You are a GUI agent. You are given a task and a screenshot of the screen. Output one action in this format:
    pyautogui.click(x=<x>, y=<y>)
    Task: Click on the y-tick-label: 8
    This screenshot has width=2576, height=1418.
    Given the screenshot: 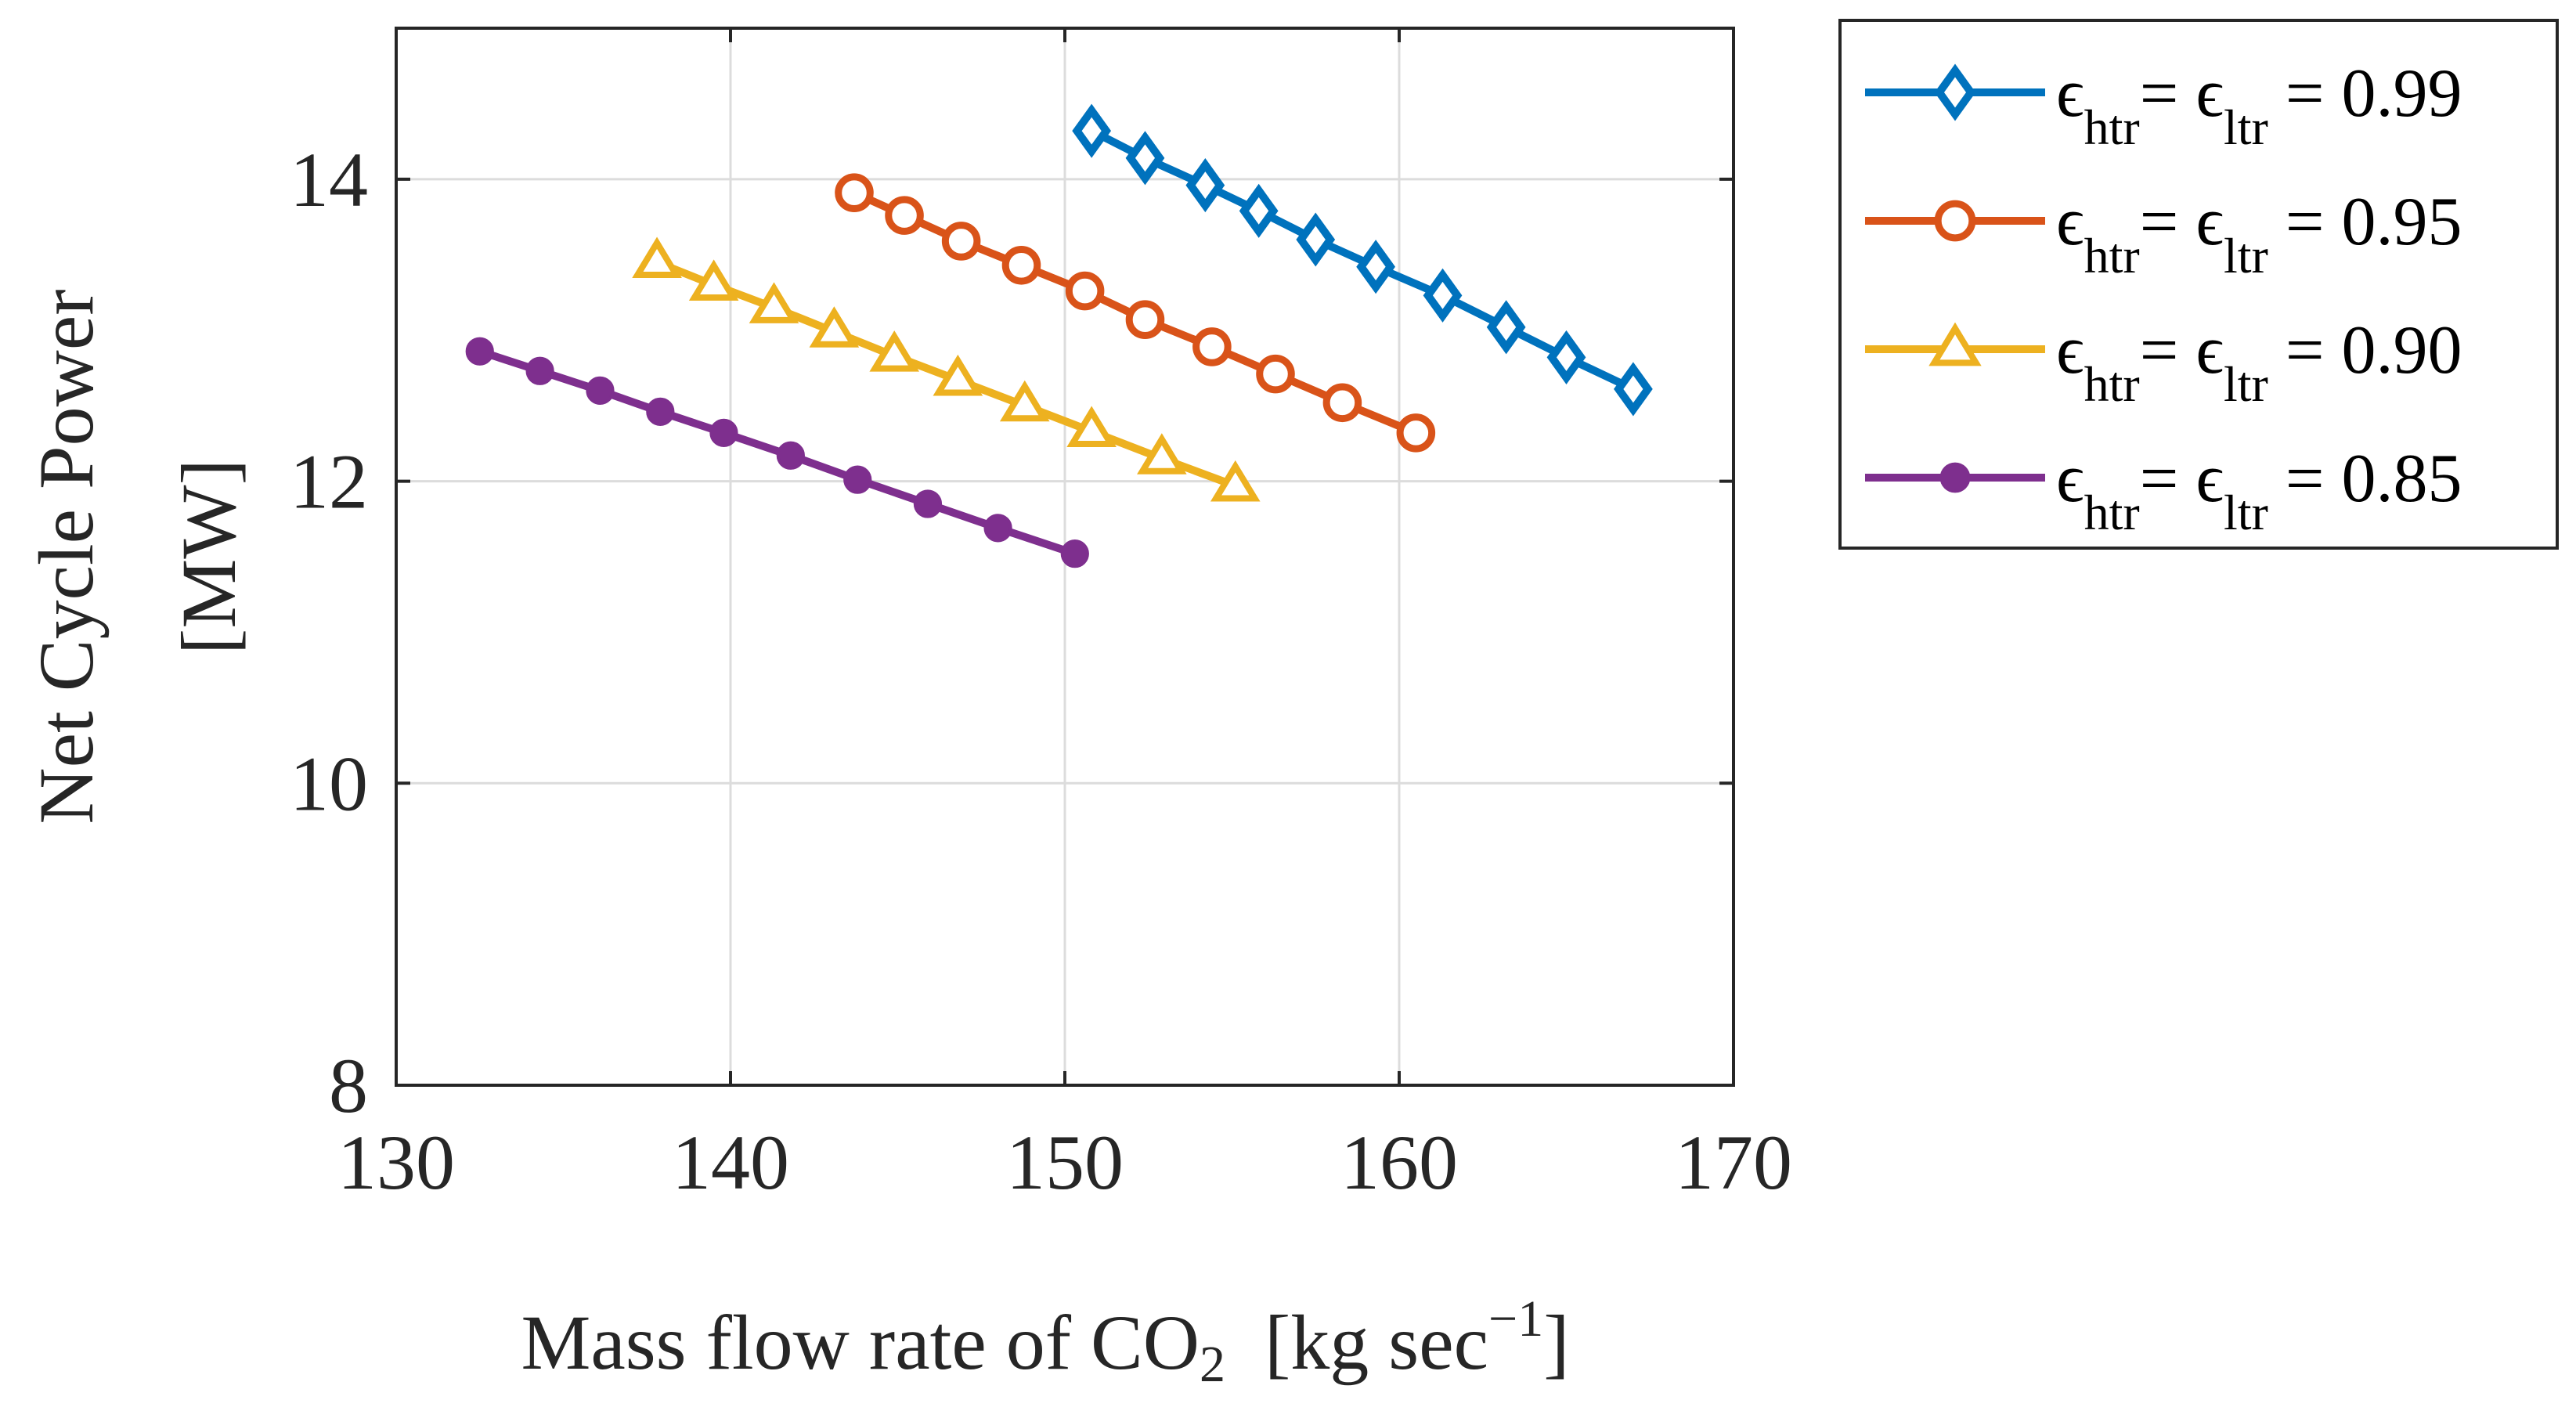 What is the action you would take?
    pyautogui.click(x=348, y=1085)
    